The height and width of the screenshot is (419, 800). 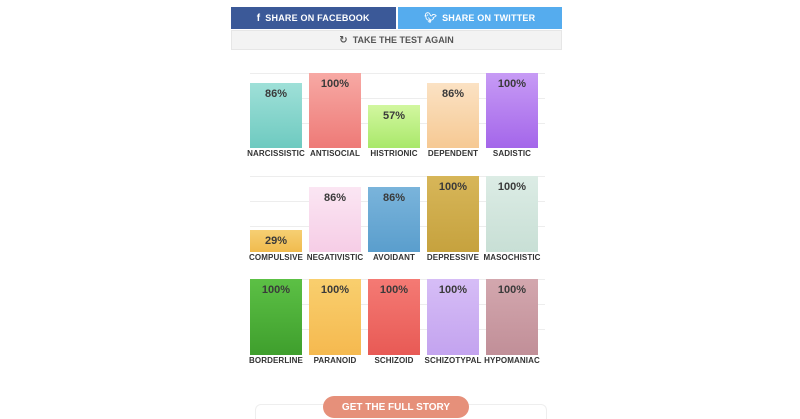 I want to click on bar-item: 100% HYPOMANIAC, so click(x=512, y=322).